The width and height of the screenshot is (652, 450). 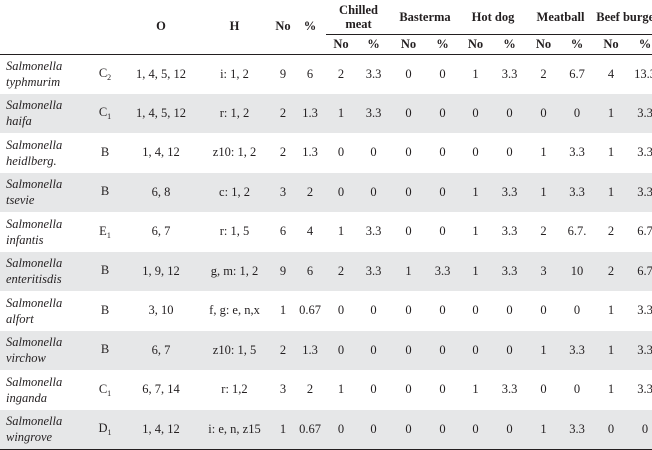 I want to click on group-letter: C, so click(x=103, y=112).